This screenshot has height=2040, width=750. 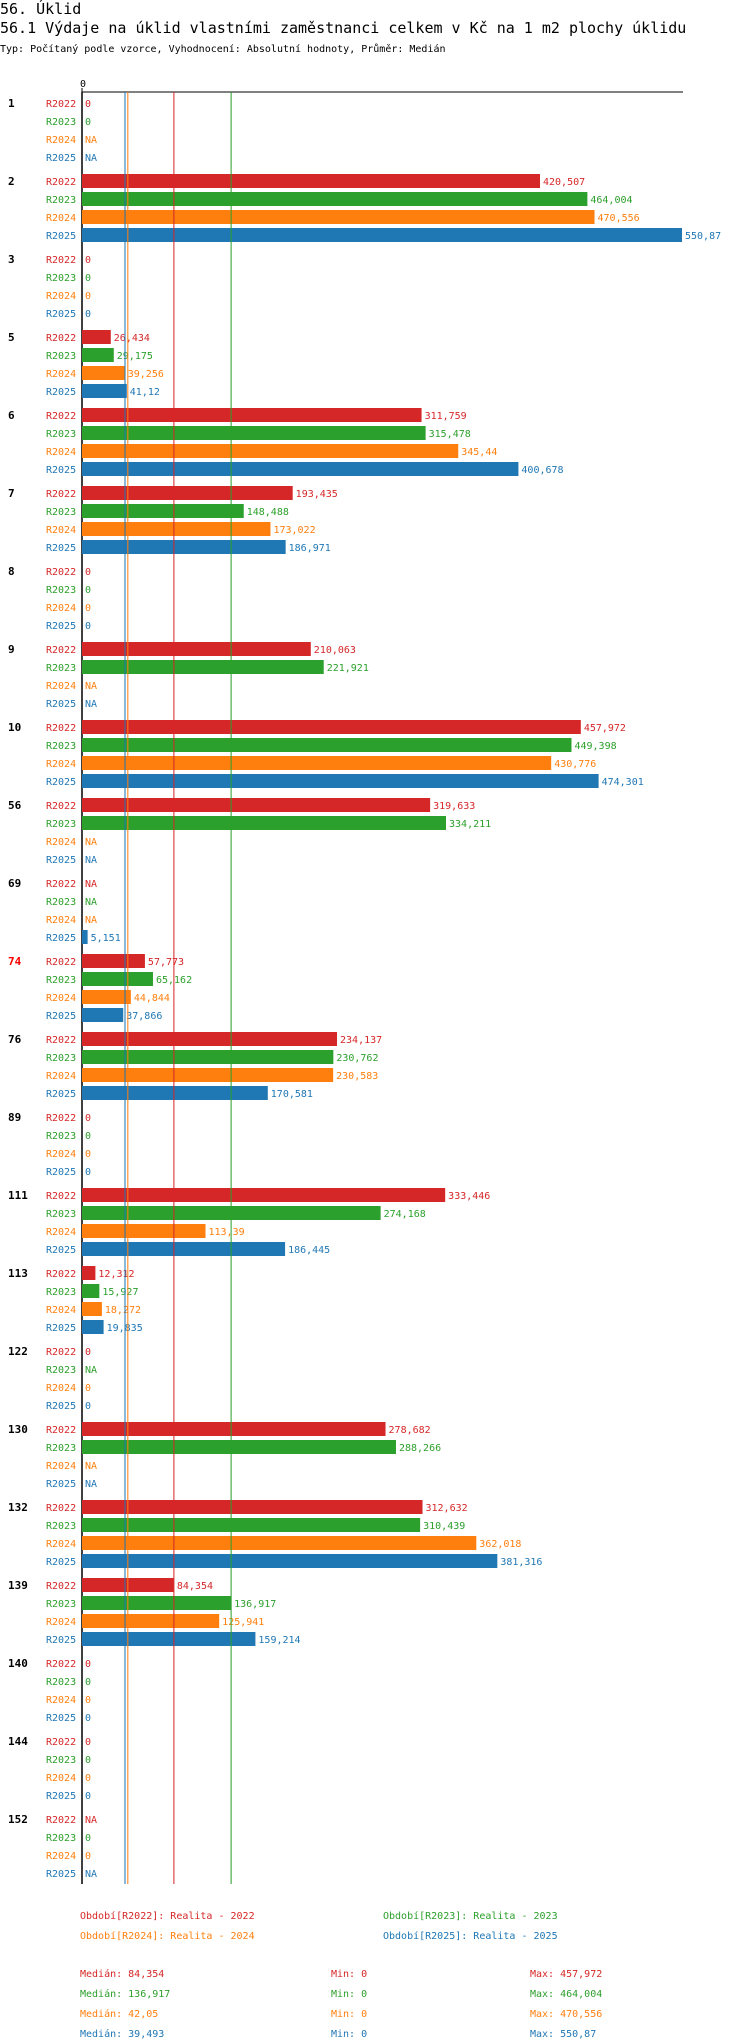 I want to click on legend-period-entry: Období[R2023]: Realita - 2023, so click(x=470, y=1916).